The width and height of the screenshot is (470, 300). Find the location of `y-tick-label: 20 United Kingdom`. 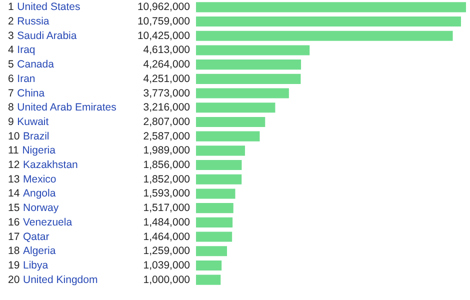

y-tick-label: 20 United Kingdom is located at coordinates (53, 280).